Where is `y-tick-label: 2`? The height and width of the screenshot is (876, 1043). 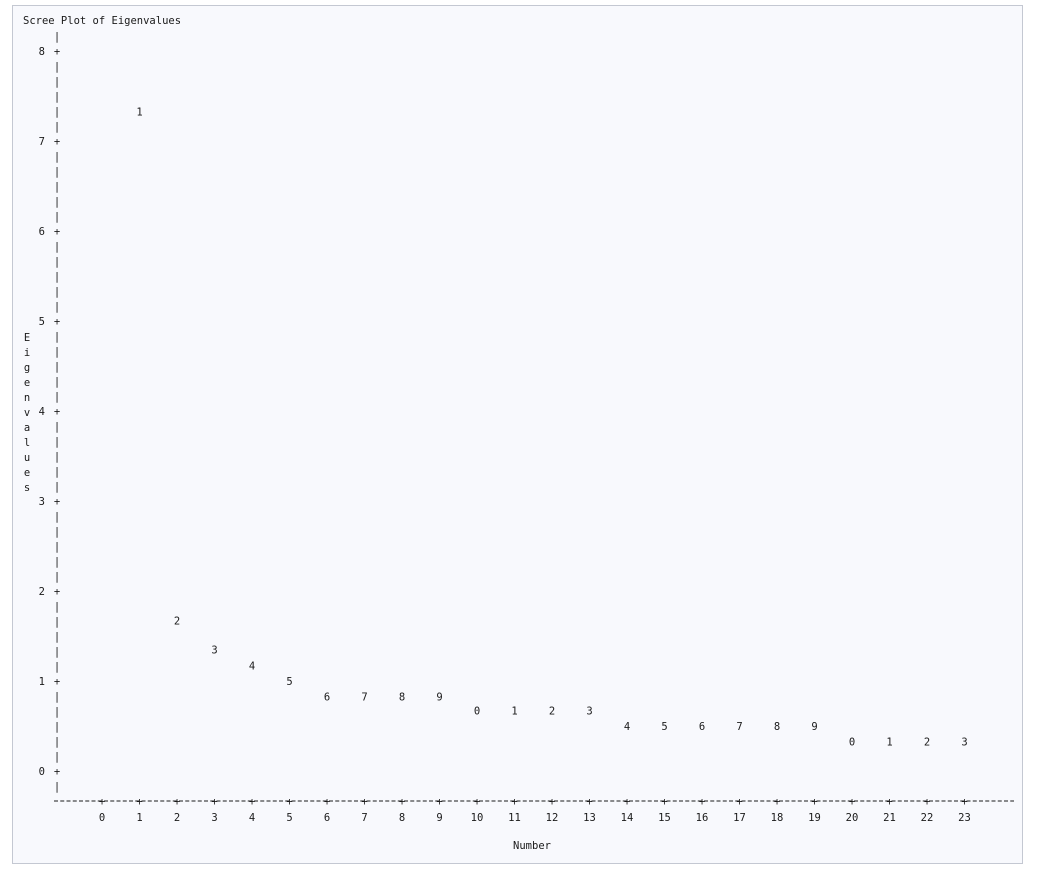
y-tick-label: 2 is located at coordinates (42, 592).